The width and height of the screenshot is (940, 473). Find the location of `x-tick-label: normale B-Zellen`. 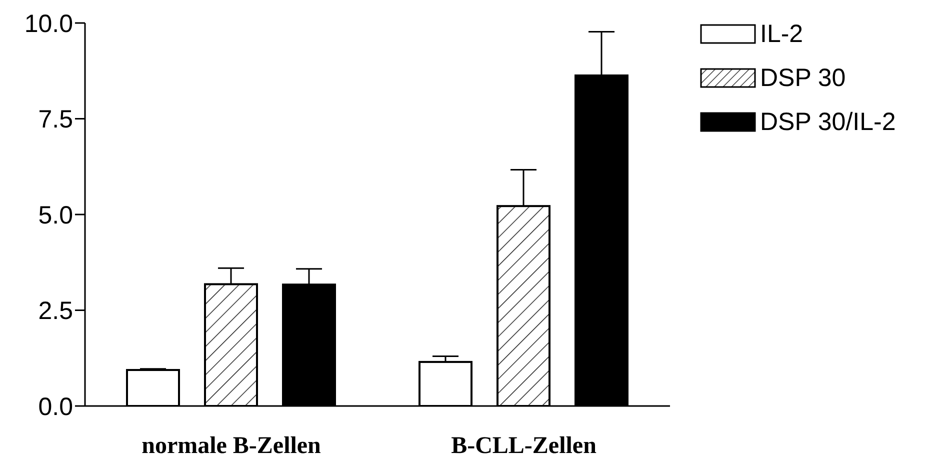

x-tick-label: normale B-Zellen is located at coordinates (231, 446).